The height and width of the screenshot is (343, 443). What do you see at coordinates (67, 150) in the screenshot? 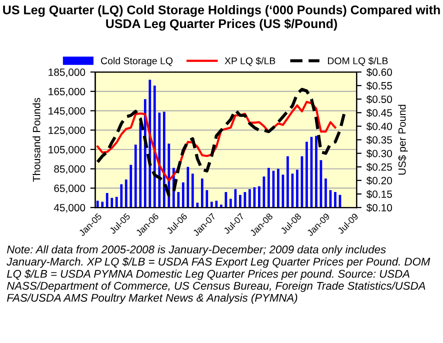
I see `y-tick-label: 105,000` at bounding box center [67, 150].